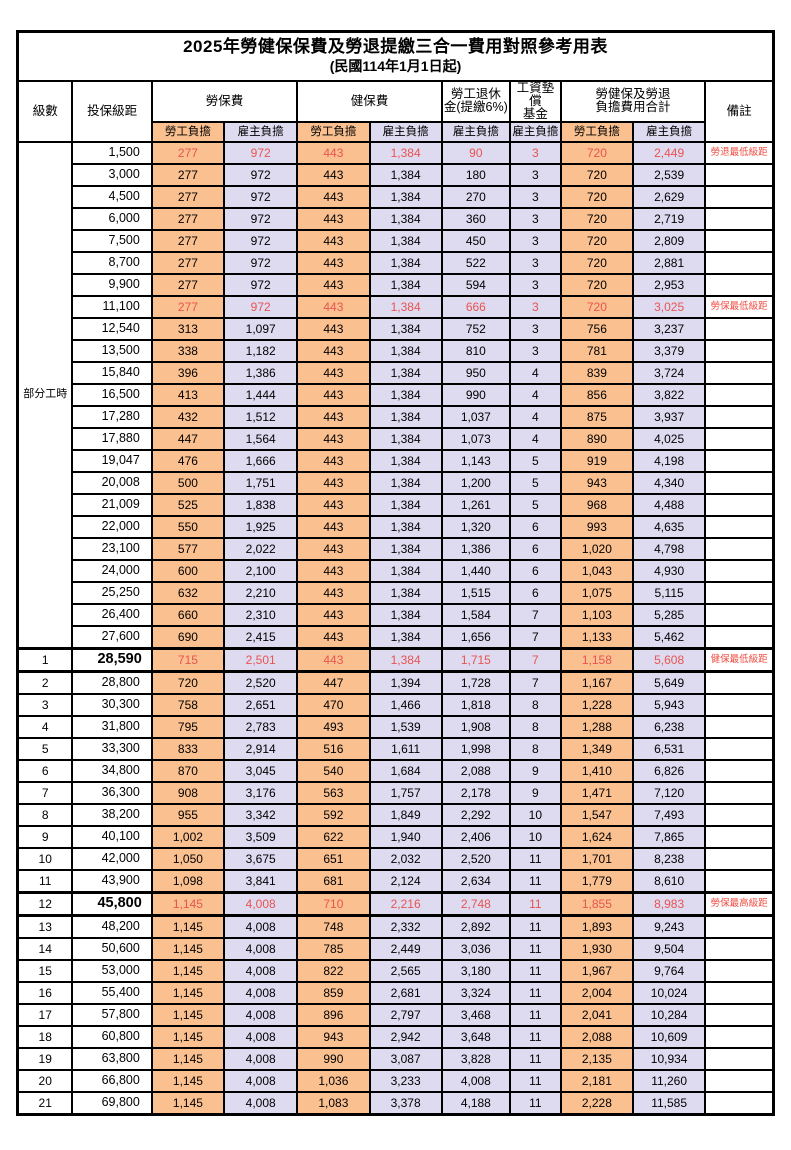 The height and width of the screenshot is (1150, 791). Describe the element at coordinates (395, 814) in the screenshot. I see `table-row: 8 38,200 955 3,342 592 1,849 2,292 10 1,547 7,493` at that location.